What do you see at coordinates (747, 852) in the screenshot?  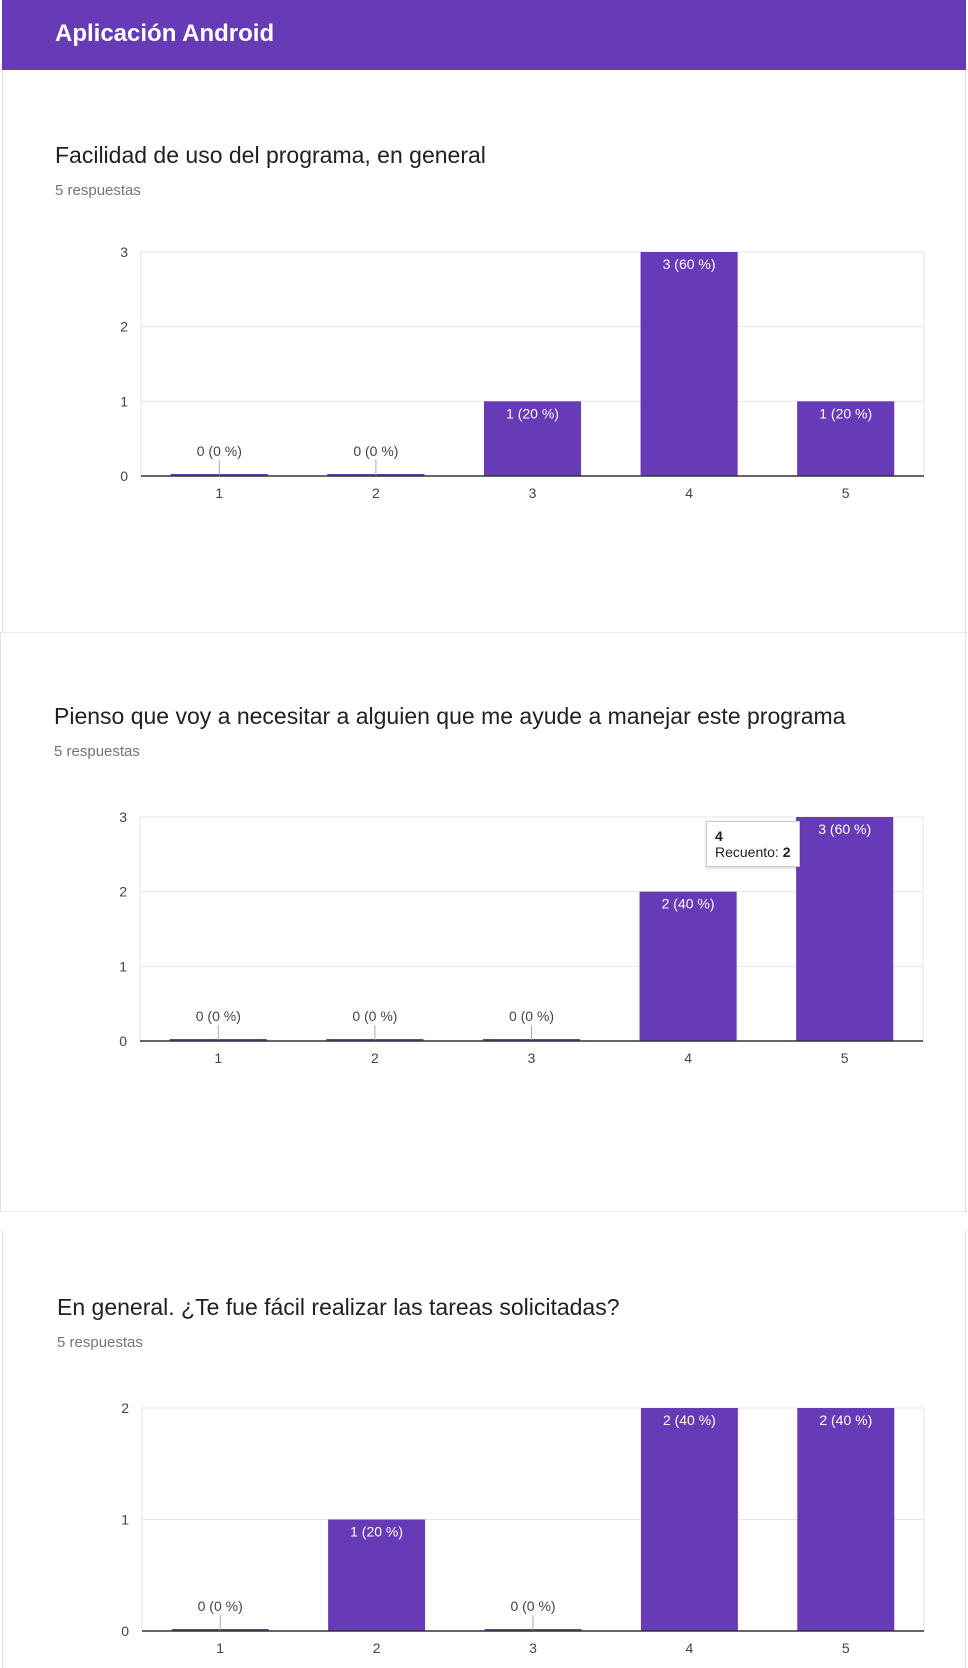 I see `tooltip-label: Recuento:` at bounding box center [747, 852].